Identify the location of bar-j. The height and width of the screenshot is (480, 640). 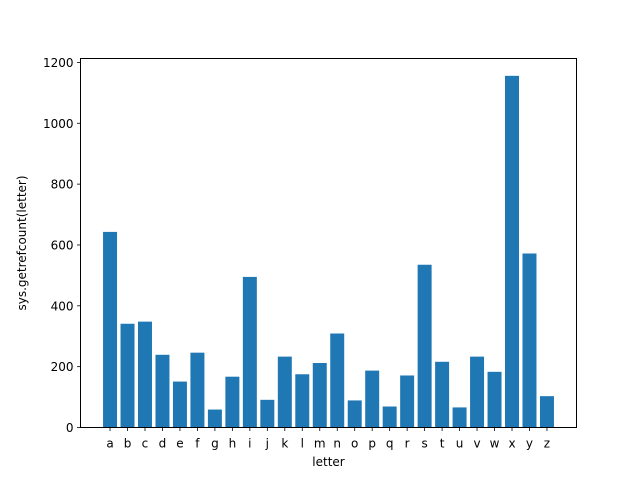
(267, 413).